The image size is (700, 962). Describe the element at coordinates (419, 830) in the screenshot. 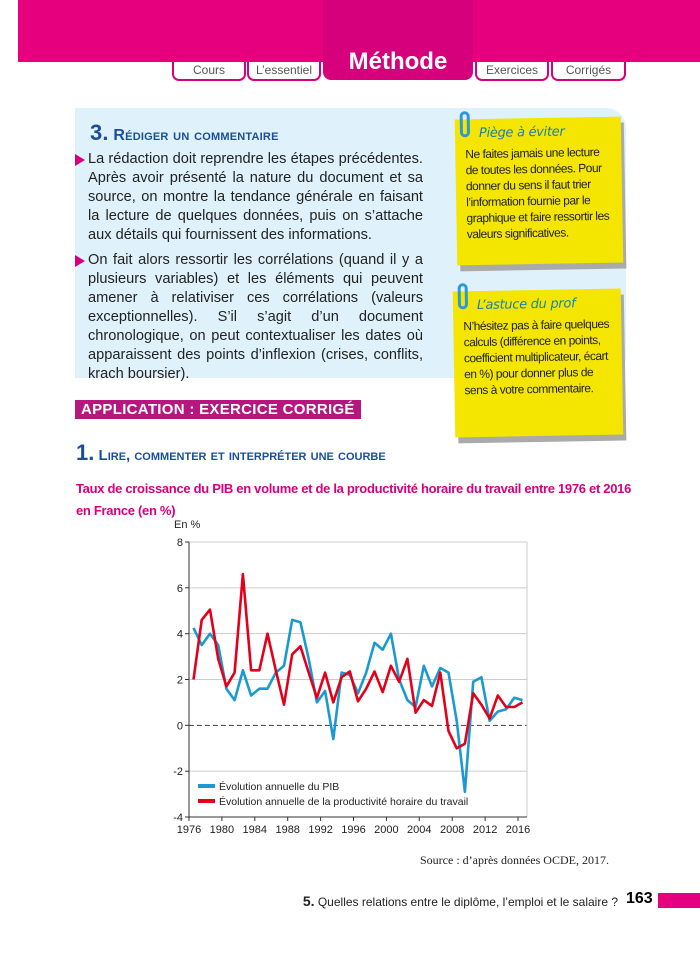

I see `x-tick-label: 2004` at that location.